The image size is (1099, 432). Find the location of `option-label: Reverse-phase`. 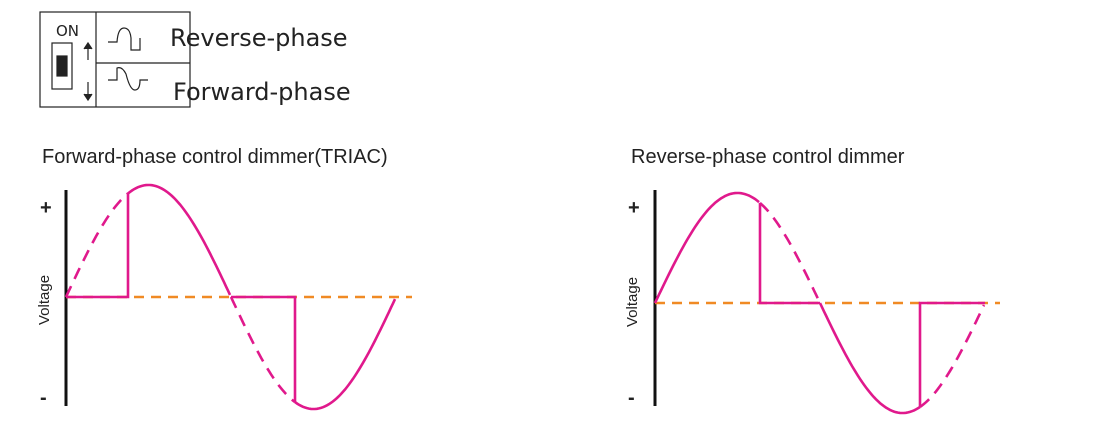

option-label: Reverse-phase is located at coordinates (259, 38).